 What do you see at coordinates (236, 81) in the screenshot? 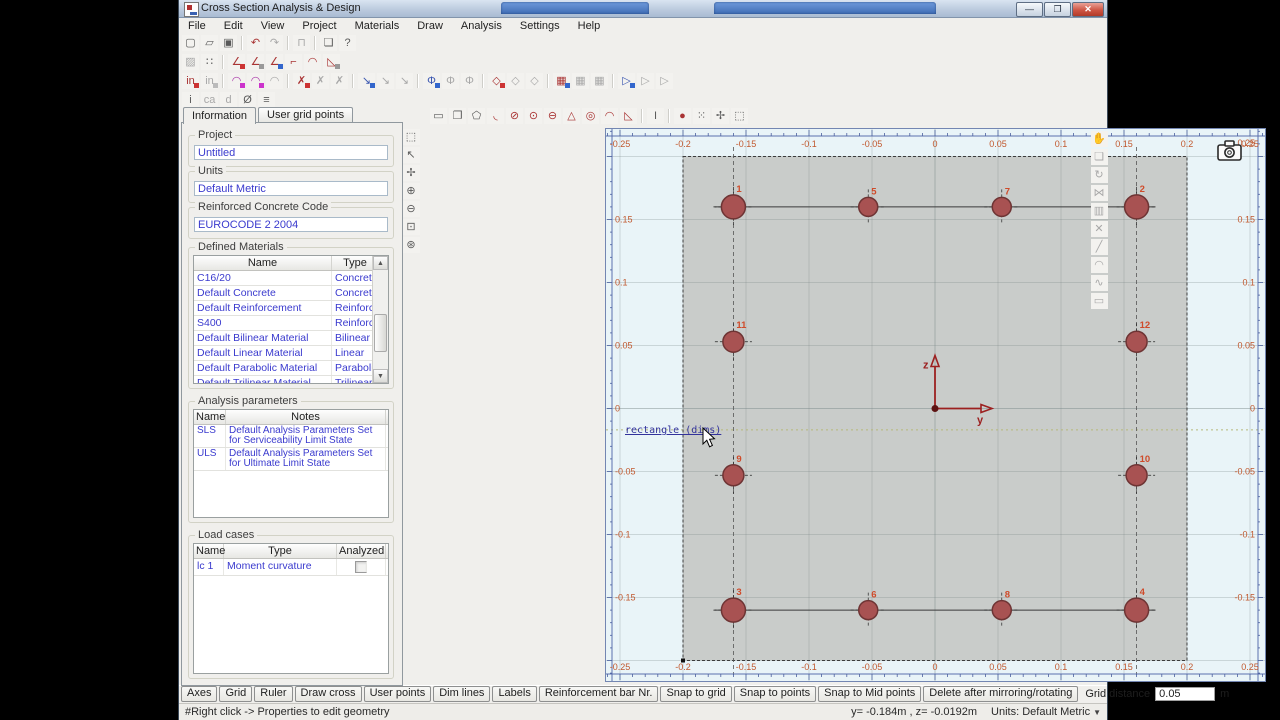
I see `arc-rebar-a-icon: ◠` at bounding box center [236, 81].